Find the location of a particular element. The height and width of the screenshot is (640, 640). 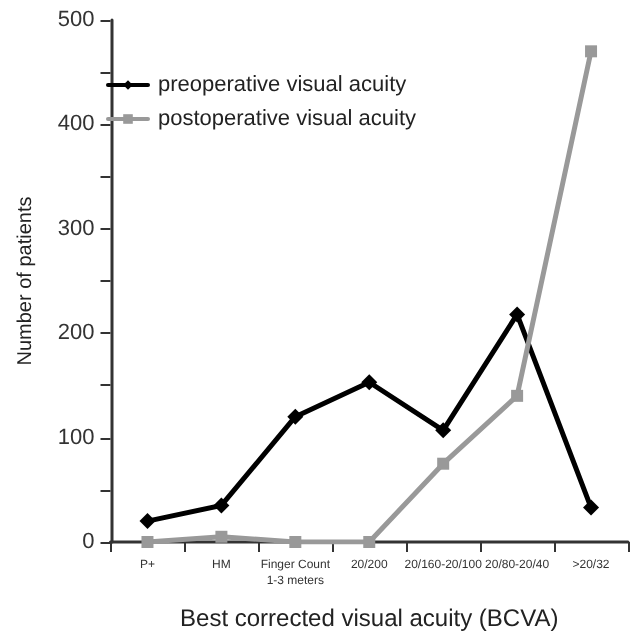

y-tick-label: 300 is located at coordinates (76, 228).